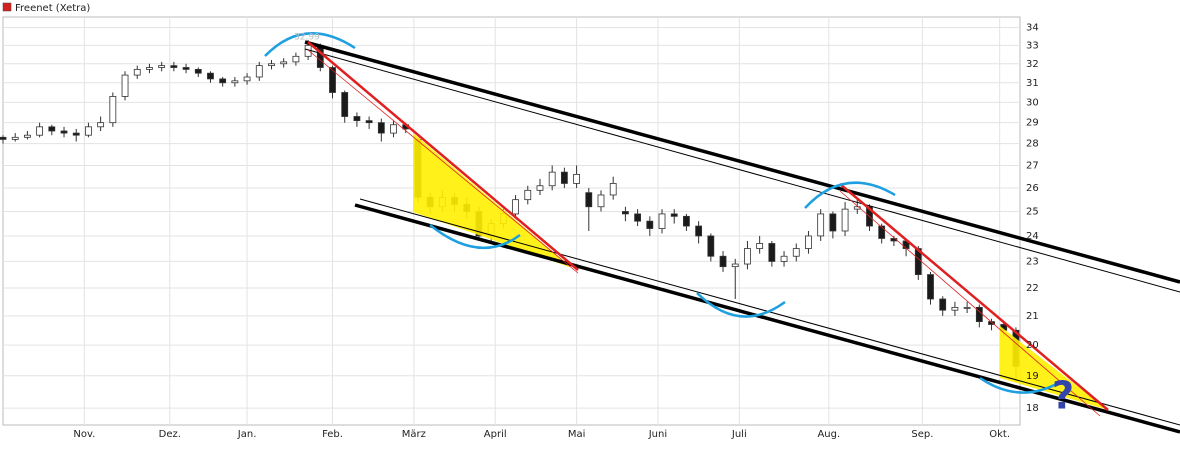 This screenshot has height=451, width=1180. What do you see at coordinates (1032, 102) in the screenshot?
I see `y-tick-label: 30` at bounding box center [1032, 102].